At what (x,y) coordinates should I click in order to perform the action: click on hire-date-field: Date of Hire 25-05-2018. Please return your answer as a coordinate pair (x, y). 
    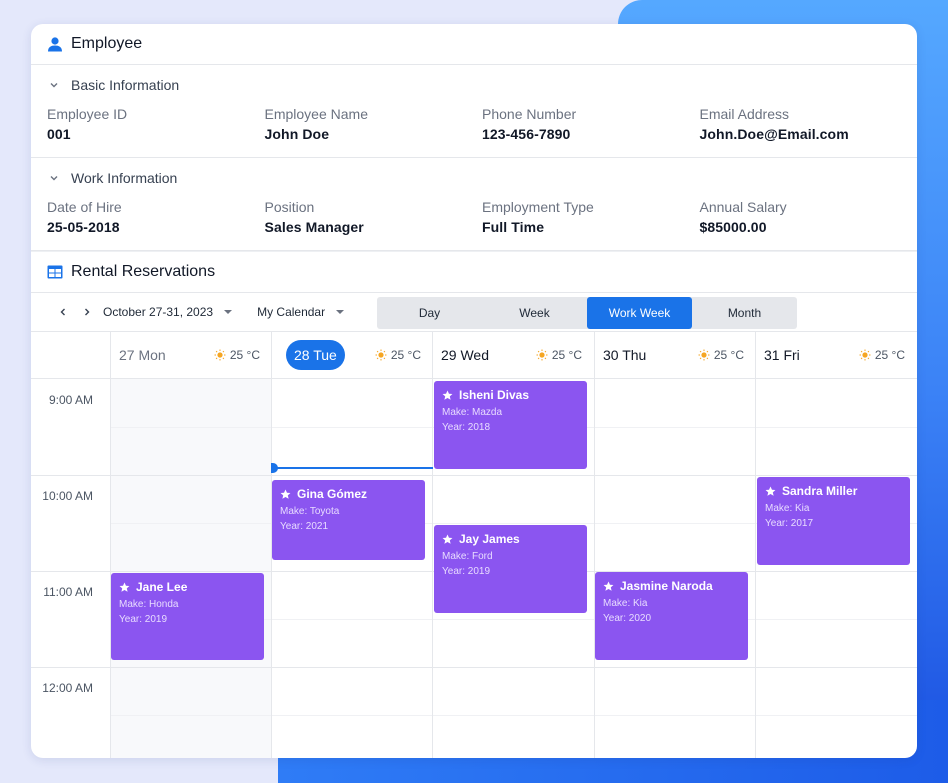
    Looking at the image, I should click on (156, 224).